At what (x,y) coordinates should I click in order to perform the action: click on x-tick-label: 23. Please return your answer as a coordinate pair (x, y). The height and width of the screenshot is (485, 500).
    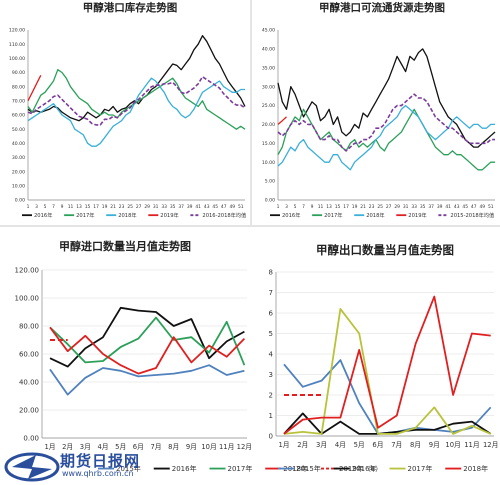
    Looking at the image, I should click on (372, 207).